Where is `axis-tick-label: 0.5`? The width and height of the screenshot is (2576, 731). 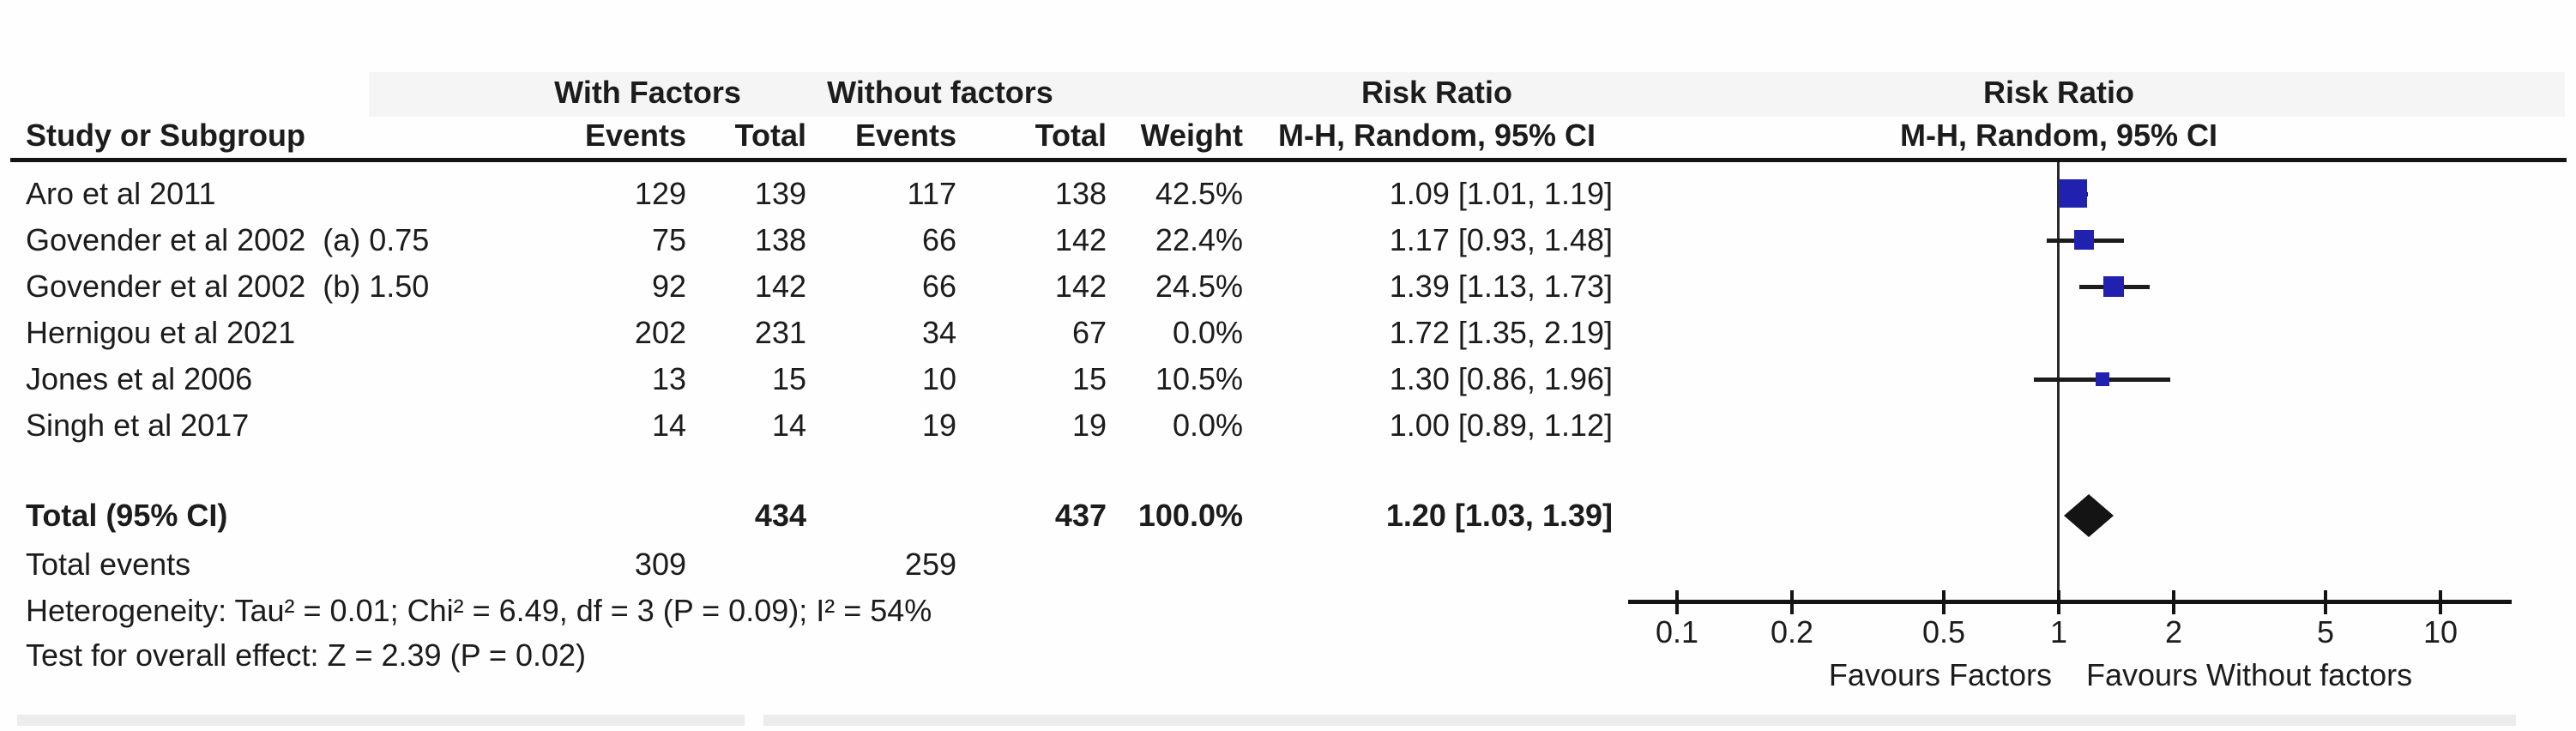 axis-tick-label: 0.5 is located at coordinates (1943, 631).